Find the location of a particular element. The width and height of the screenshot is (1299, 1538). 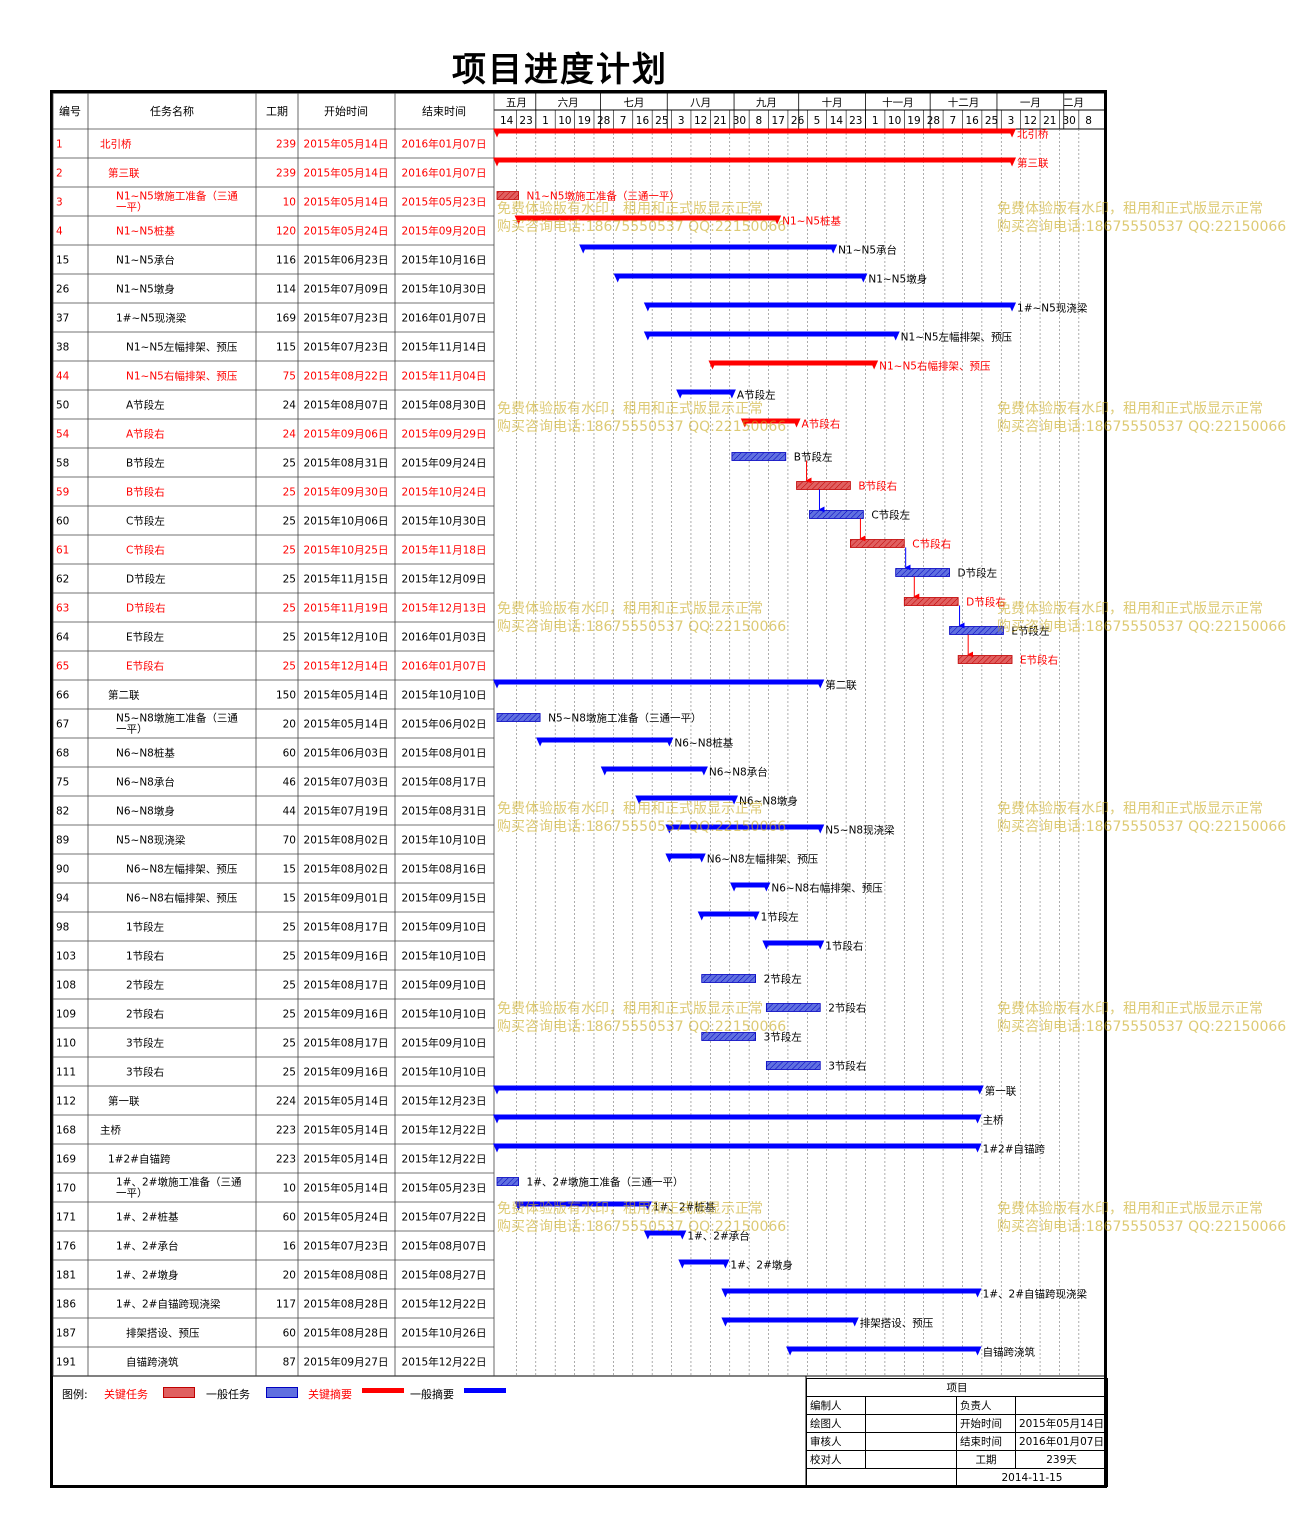

task-end: 2015年10月30日 is located at coordinates (444, 289).